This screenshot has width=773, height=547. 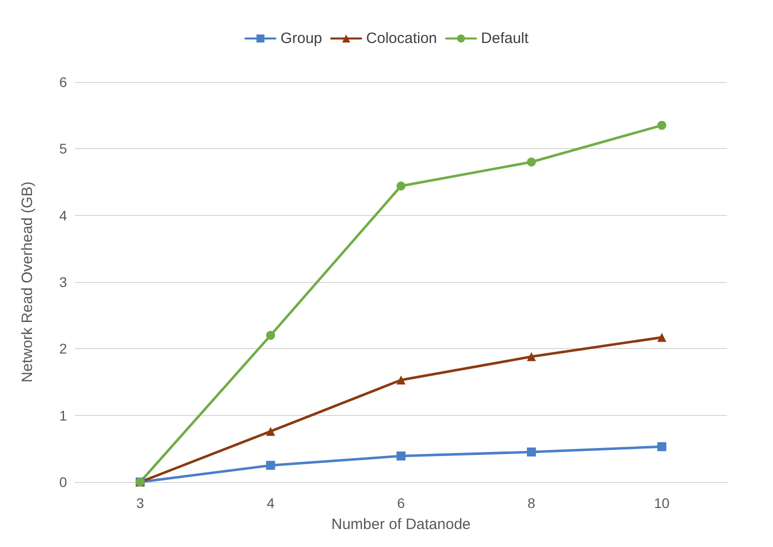 What do you see at coordinates (63, 148) in the screenshot?
I see `y-tick-label: 5` at bounding box center [63, 148].